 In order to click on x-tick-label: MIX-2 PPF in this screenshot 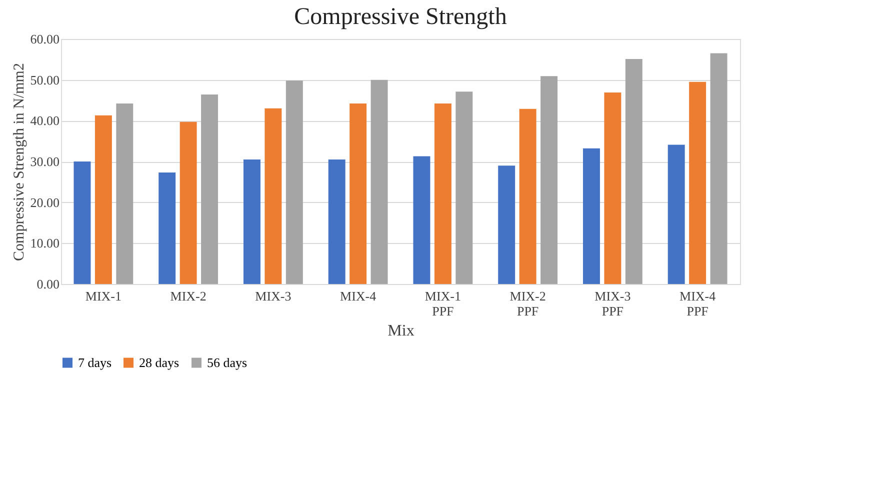, I will do `click(528, 303)`.